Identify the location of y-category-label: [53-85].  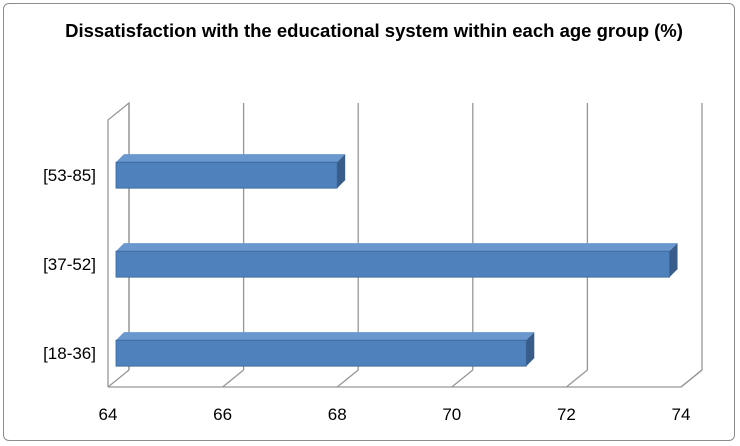
(69, 175).